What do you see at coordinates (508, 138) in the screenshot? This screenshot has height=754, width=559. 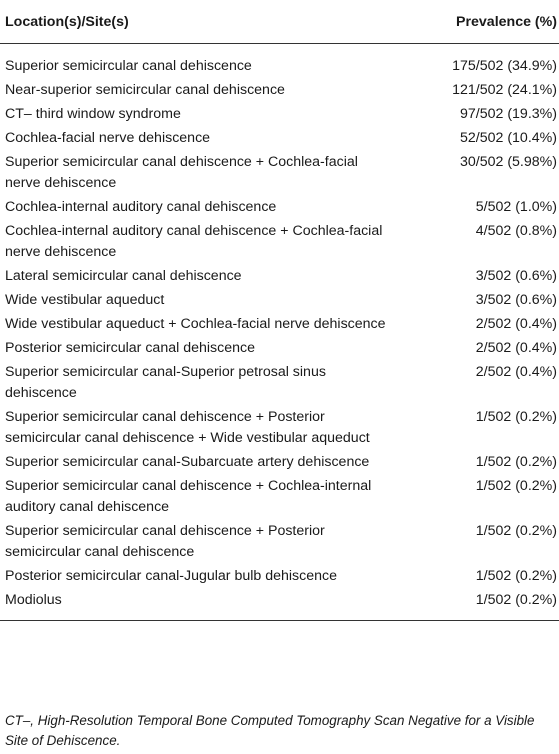 I see `prevalence-cell: 52/502 (10.4%)` at bounding box center [508, 138].